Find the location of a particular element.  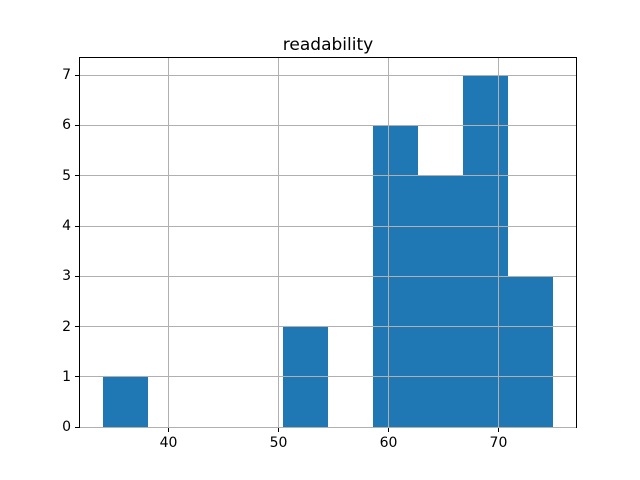

y-tick-label: 2 is located at coordinates (66, 326).